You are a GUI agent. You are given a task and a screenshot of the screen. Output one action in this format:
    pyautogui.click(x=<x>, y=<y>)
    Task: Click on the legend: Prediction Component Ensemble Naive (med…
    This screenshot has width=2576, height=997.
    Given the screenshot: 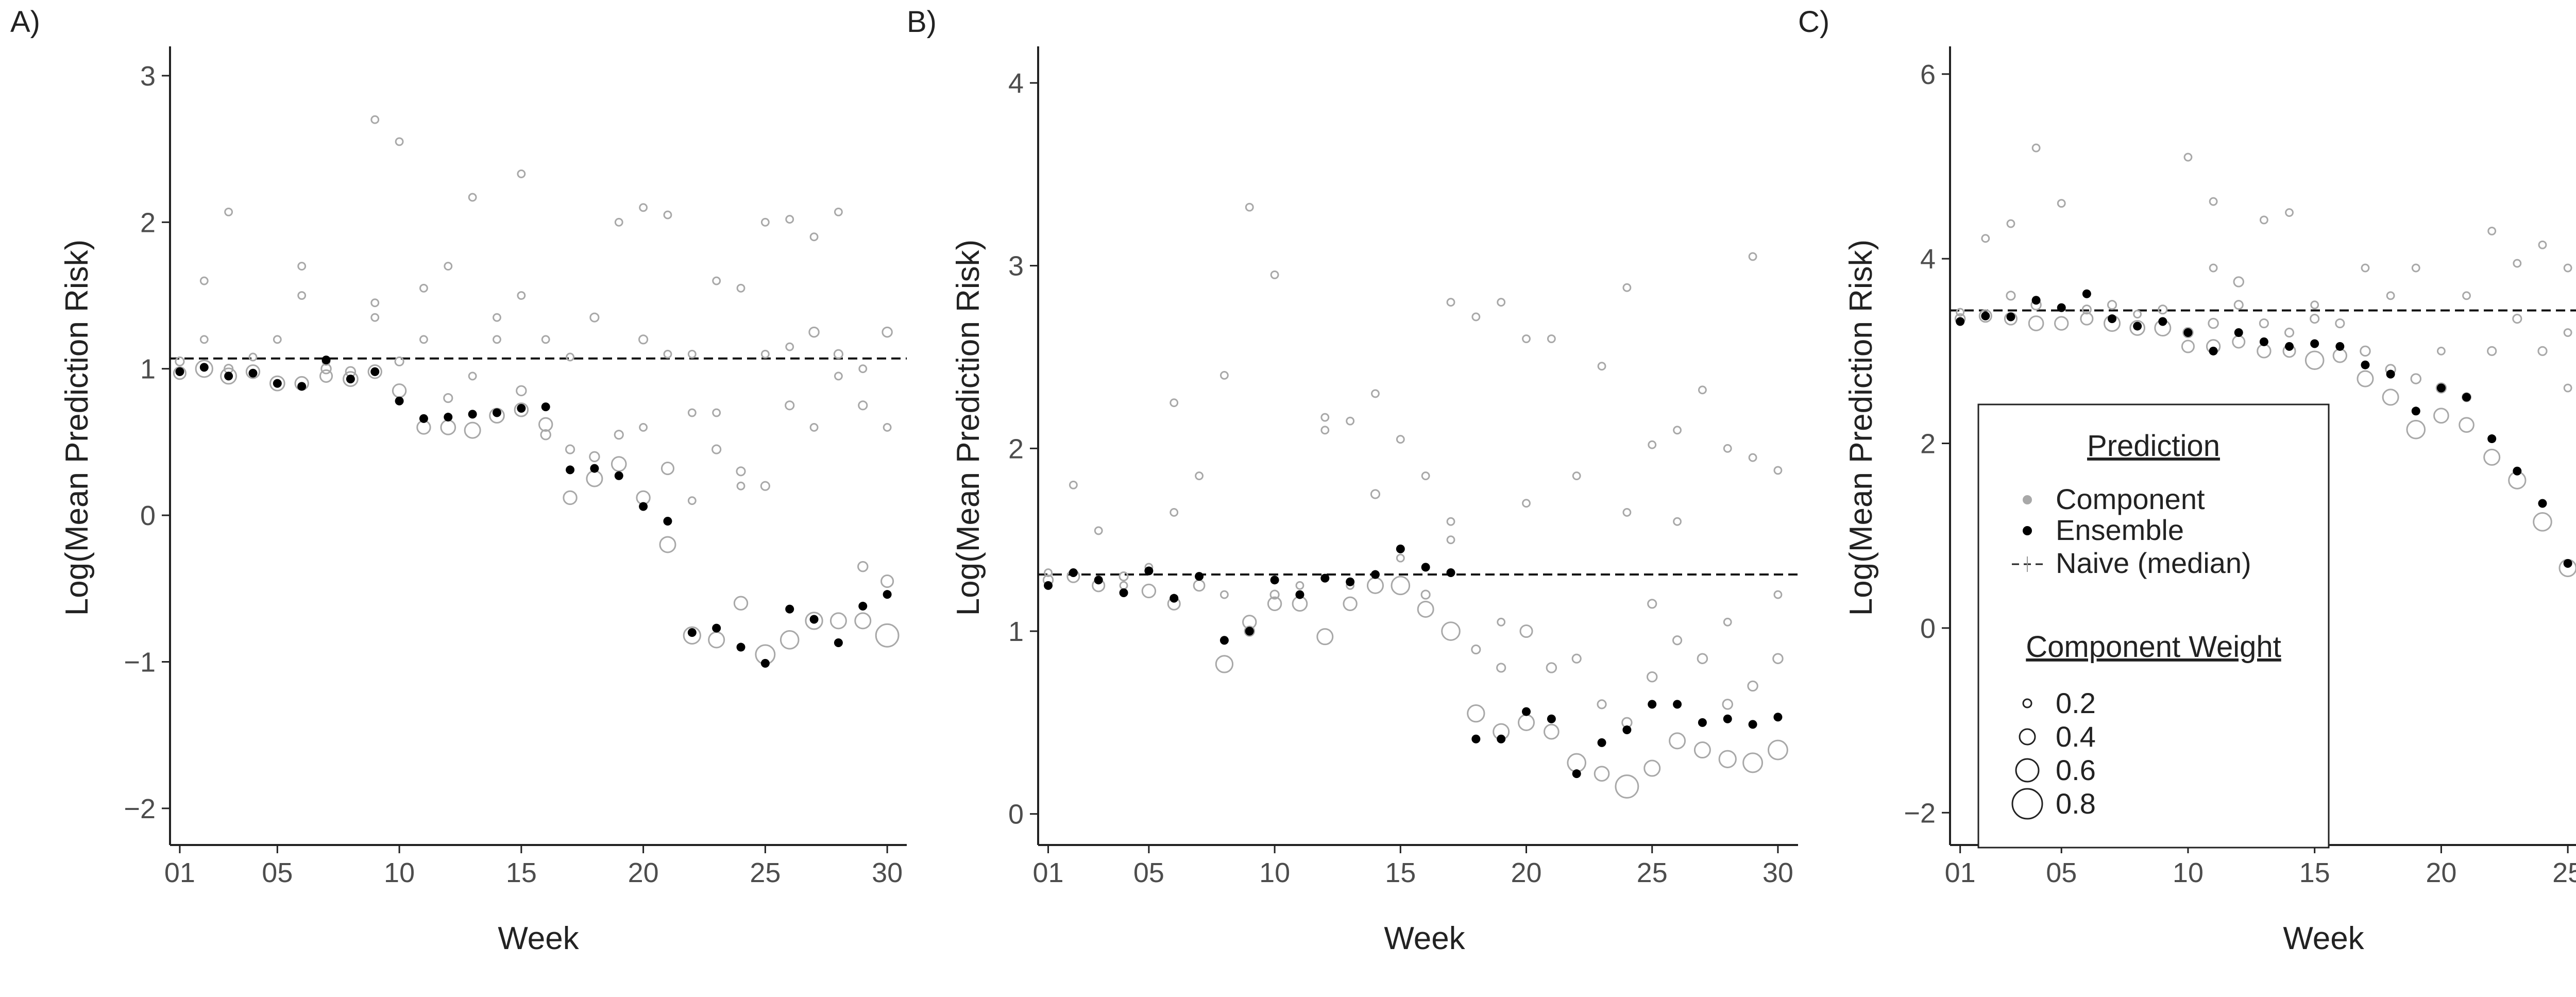 What is the action you would take?
    pyautogui.click(x=2153, y=626)
    